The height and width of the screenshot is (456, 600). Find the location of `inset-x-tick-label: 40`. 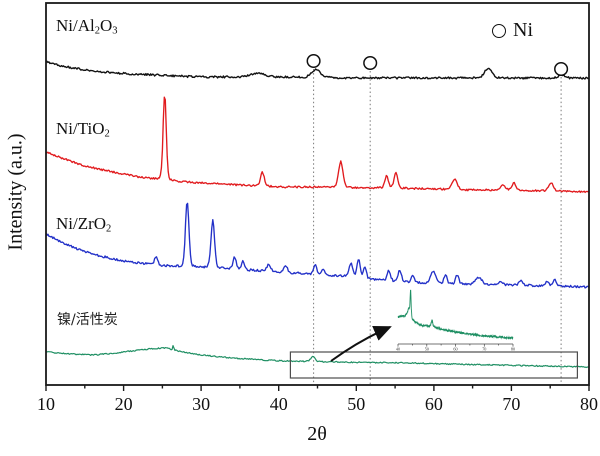

inset-x-tick-label: 40 is located at coordinates (398, 349).